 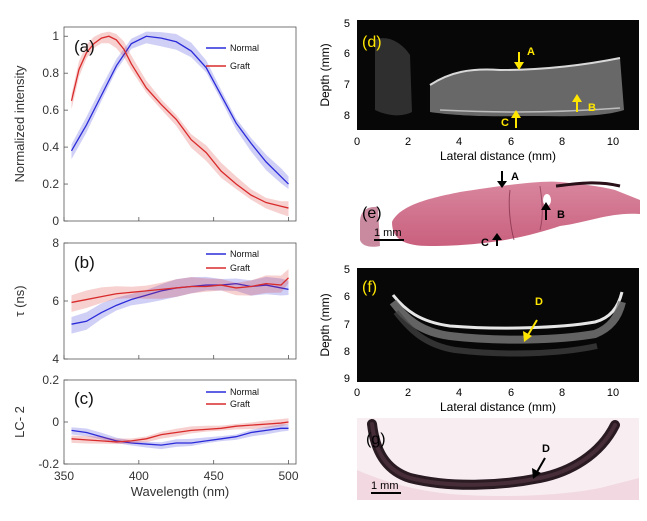 I want to click on x-tick-label: 450, so click(x=214, y=476).